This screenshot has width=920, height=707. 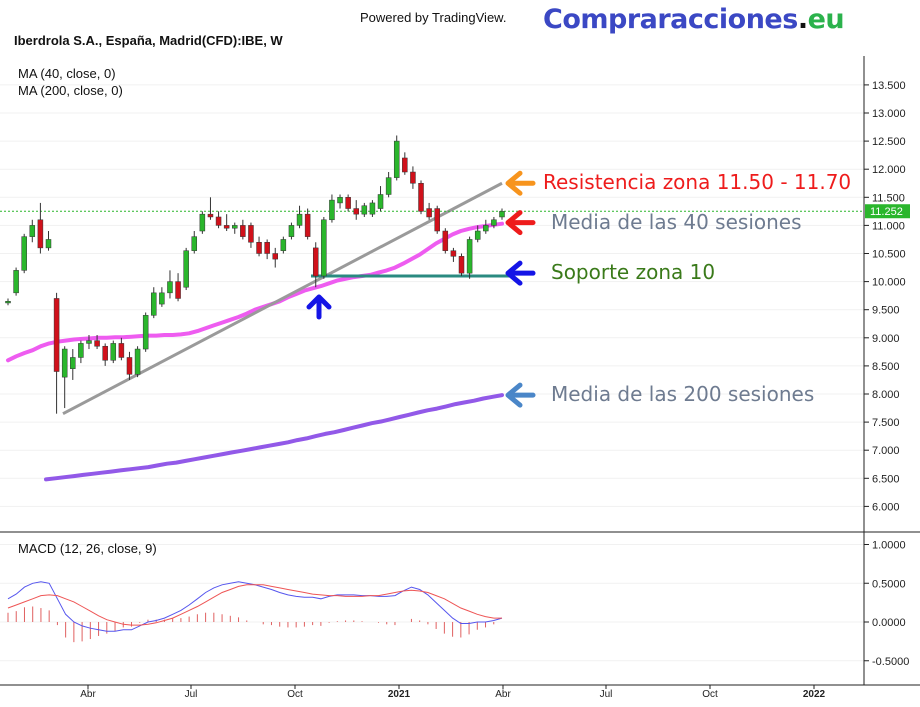 What do you see at coordinates (433, 17) in the screenshot?
I see `powered-by-text: Powered by TradingView.` at bounding box center [433, 17].